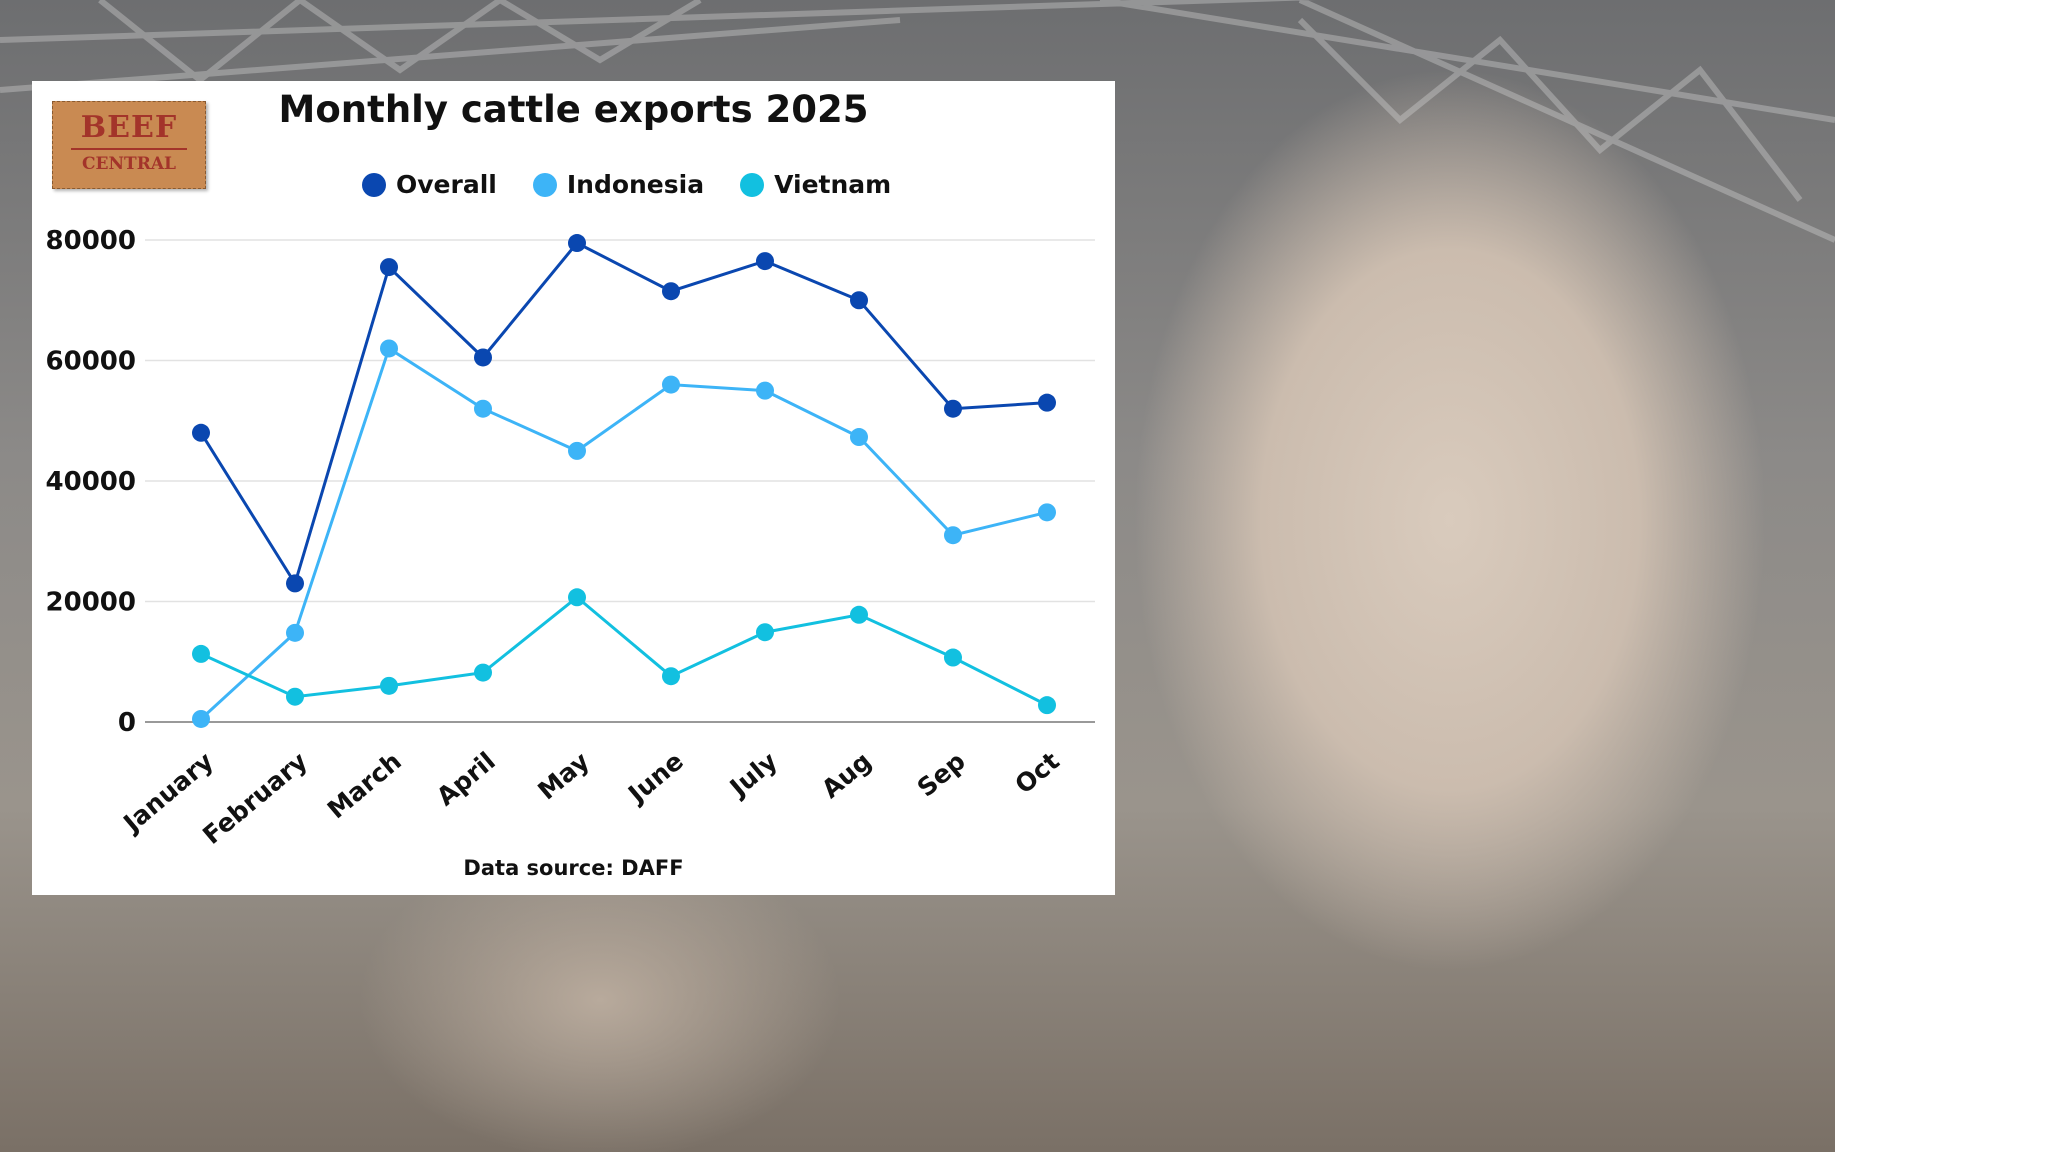 The image size is (2048, 1152). Describe the element at coordinates (635, 184) in the screenshot. I see `legend-label: Indonesia` at that location.